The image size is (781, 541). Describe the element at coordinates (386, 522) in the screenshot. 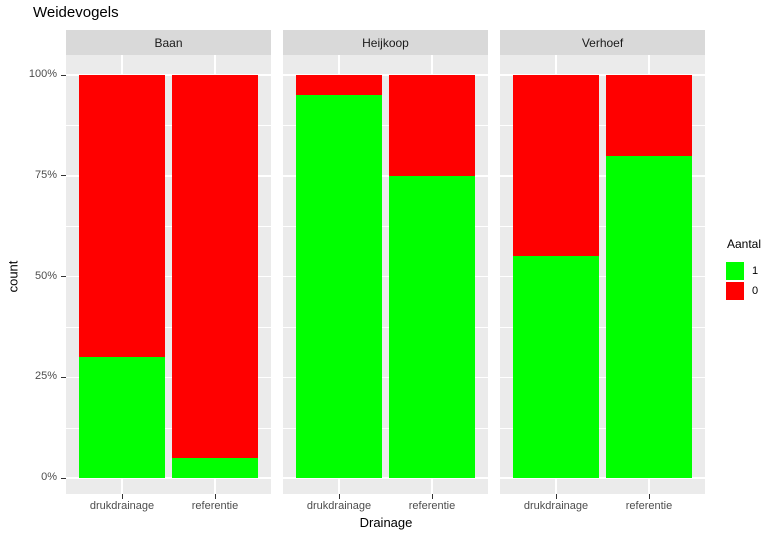

I see `x-axis-title: Drainage` at that location.